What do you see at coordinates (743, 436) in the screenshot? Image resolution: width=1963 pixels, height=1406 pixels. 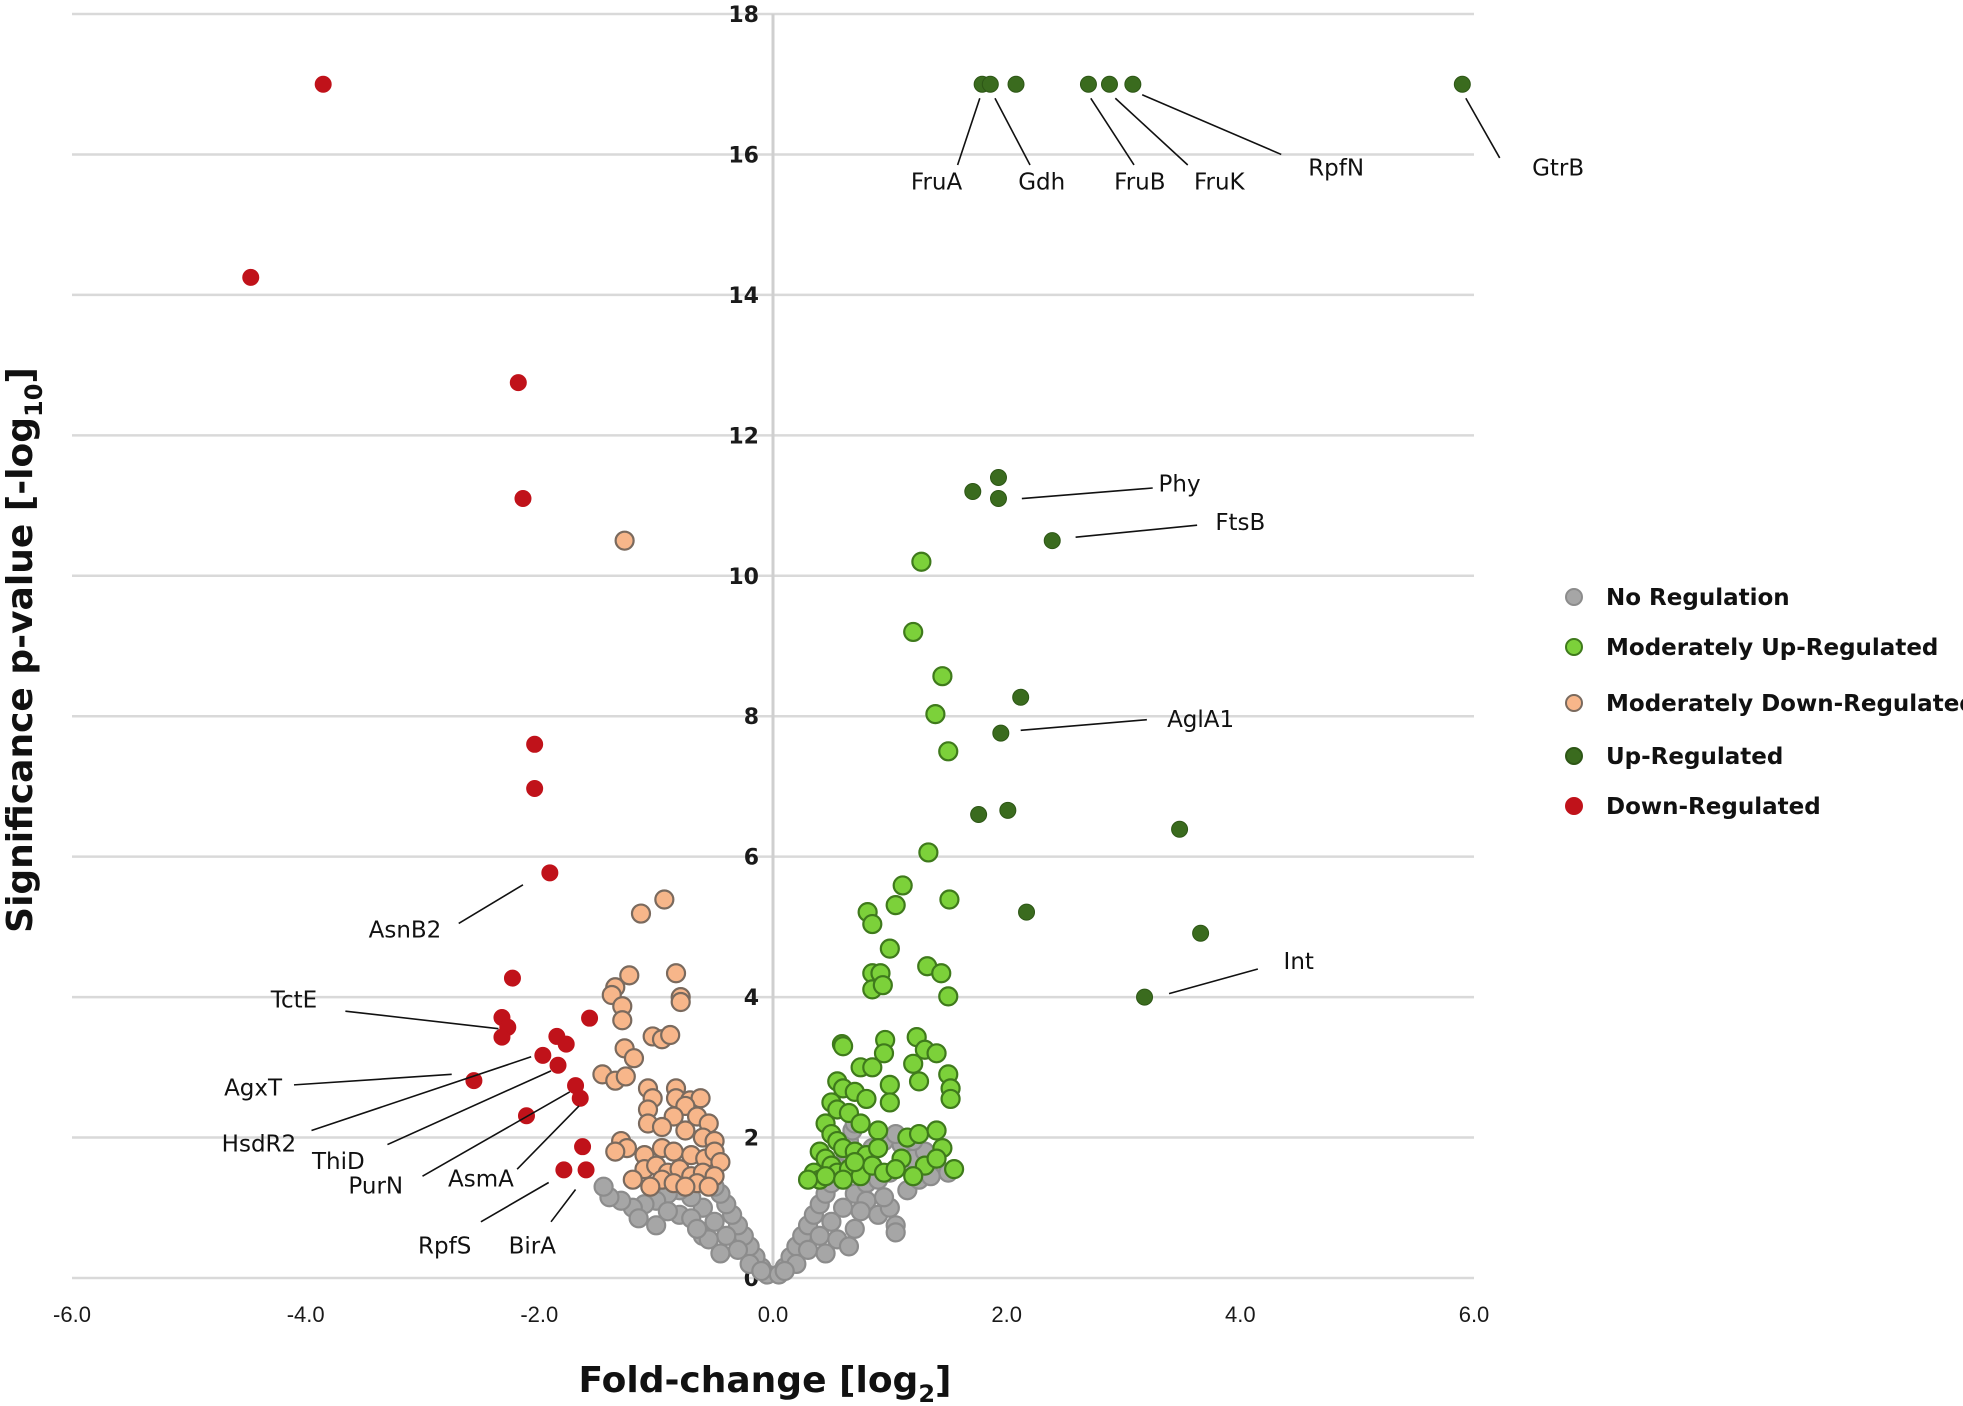 I see `y-tick-label: 12` at bounding box center [743, 436].